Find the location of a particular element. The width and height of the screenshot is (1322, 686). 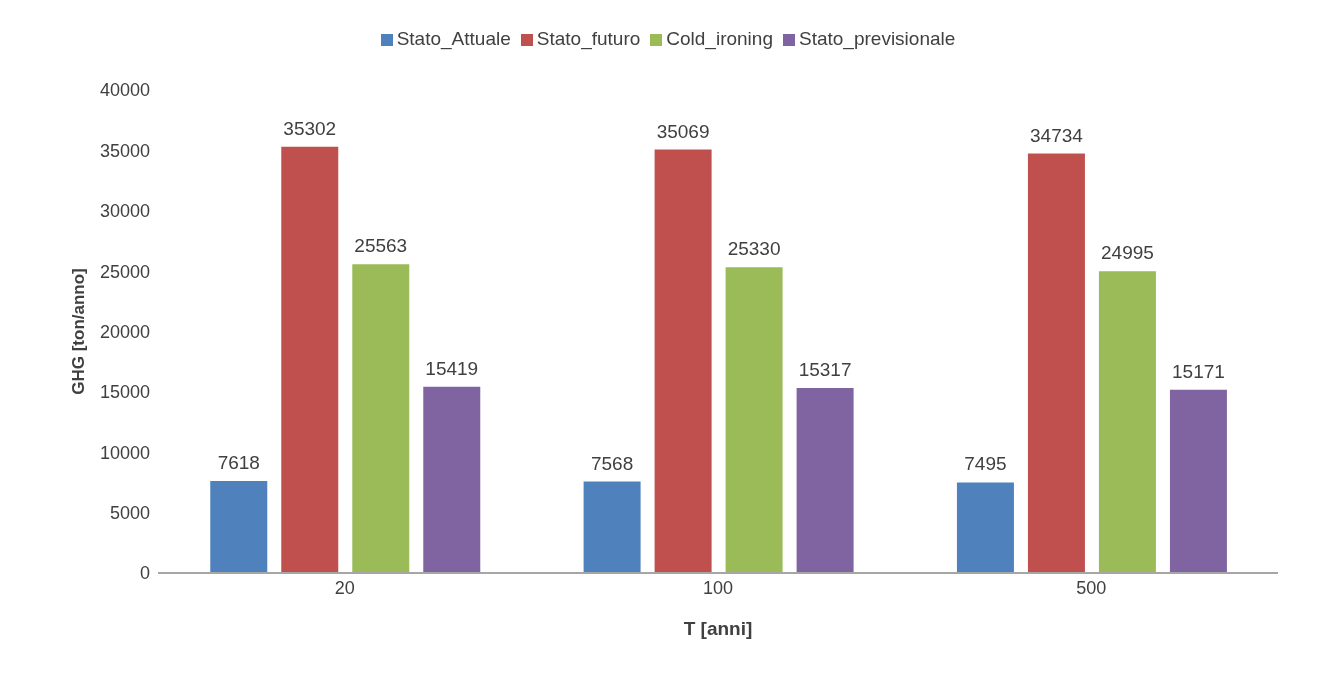

y-tick-label: 5000 is located at coordinates (129, 513).